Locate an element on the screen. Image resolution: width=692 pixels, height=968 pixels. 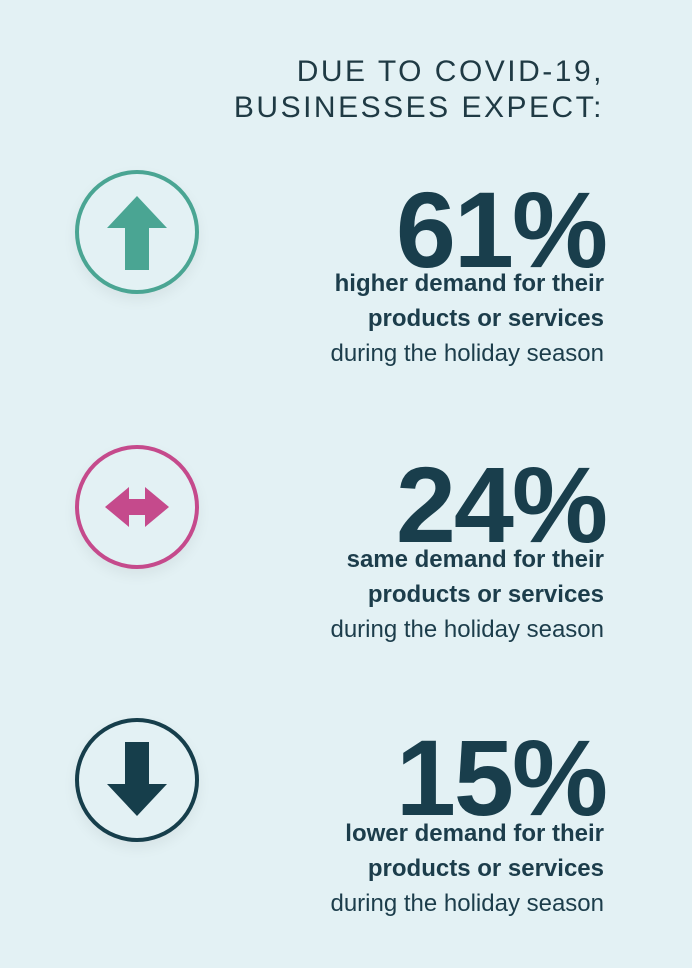
arrow-down-icon is located at coordinates (137, 780).